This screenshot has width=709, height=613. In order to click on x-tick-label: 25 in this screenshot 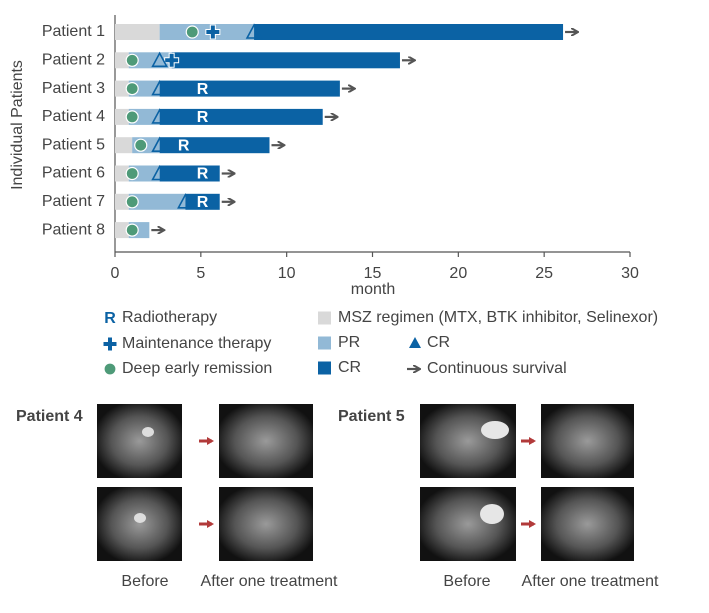, I will do `click(544, 273)`.